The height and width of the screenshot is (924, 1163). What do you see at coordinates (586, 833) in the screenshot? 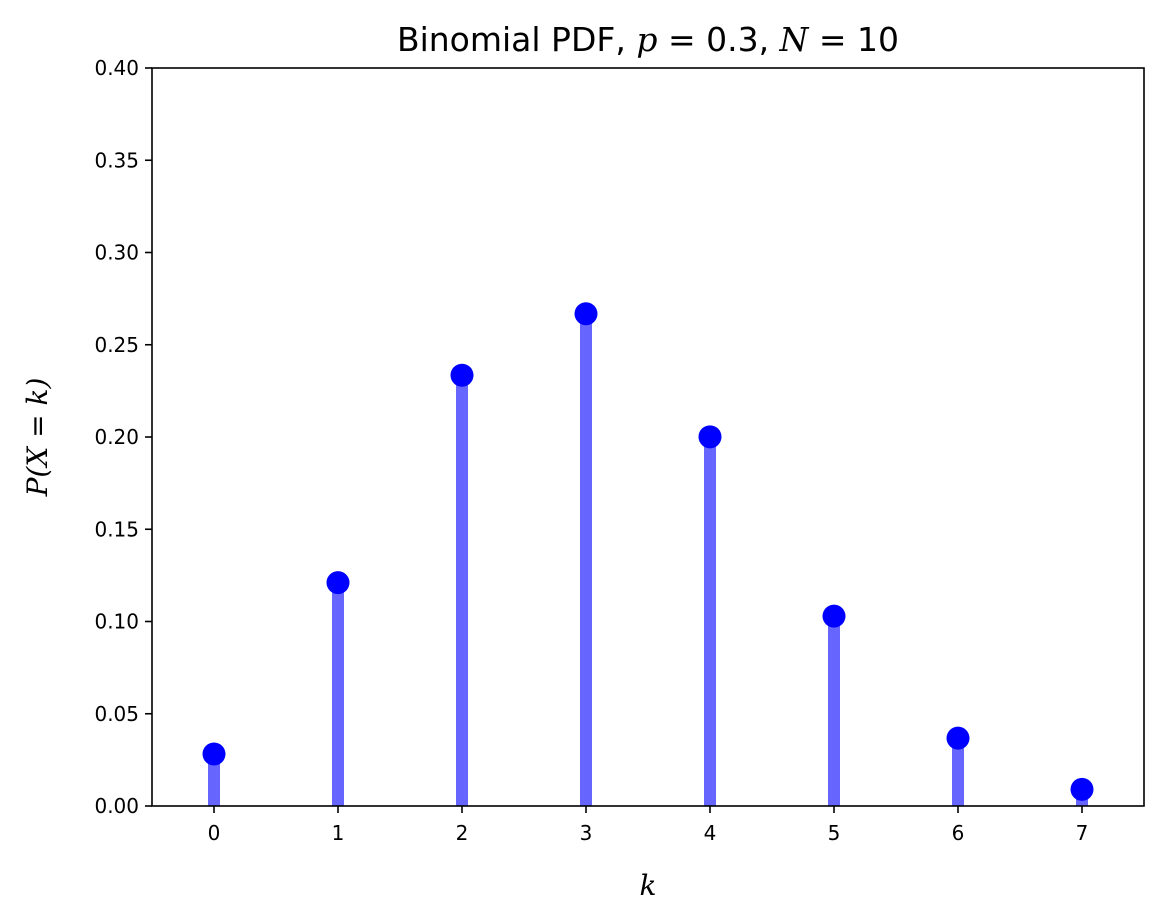
I see `x-tick-label: 3` at bounding box center [586, 833].